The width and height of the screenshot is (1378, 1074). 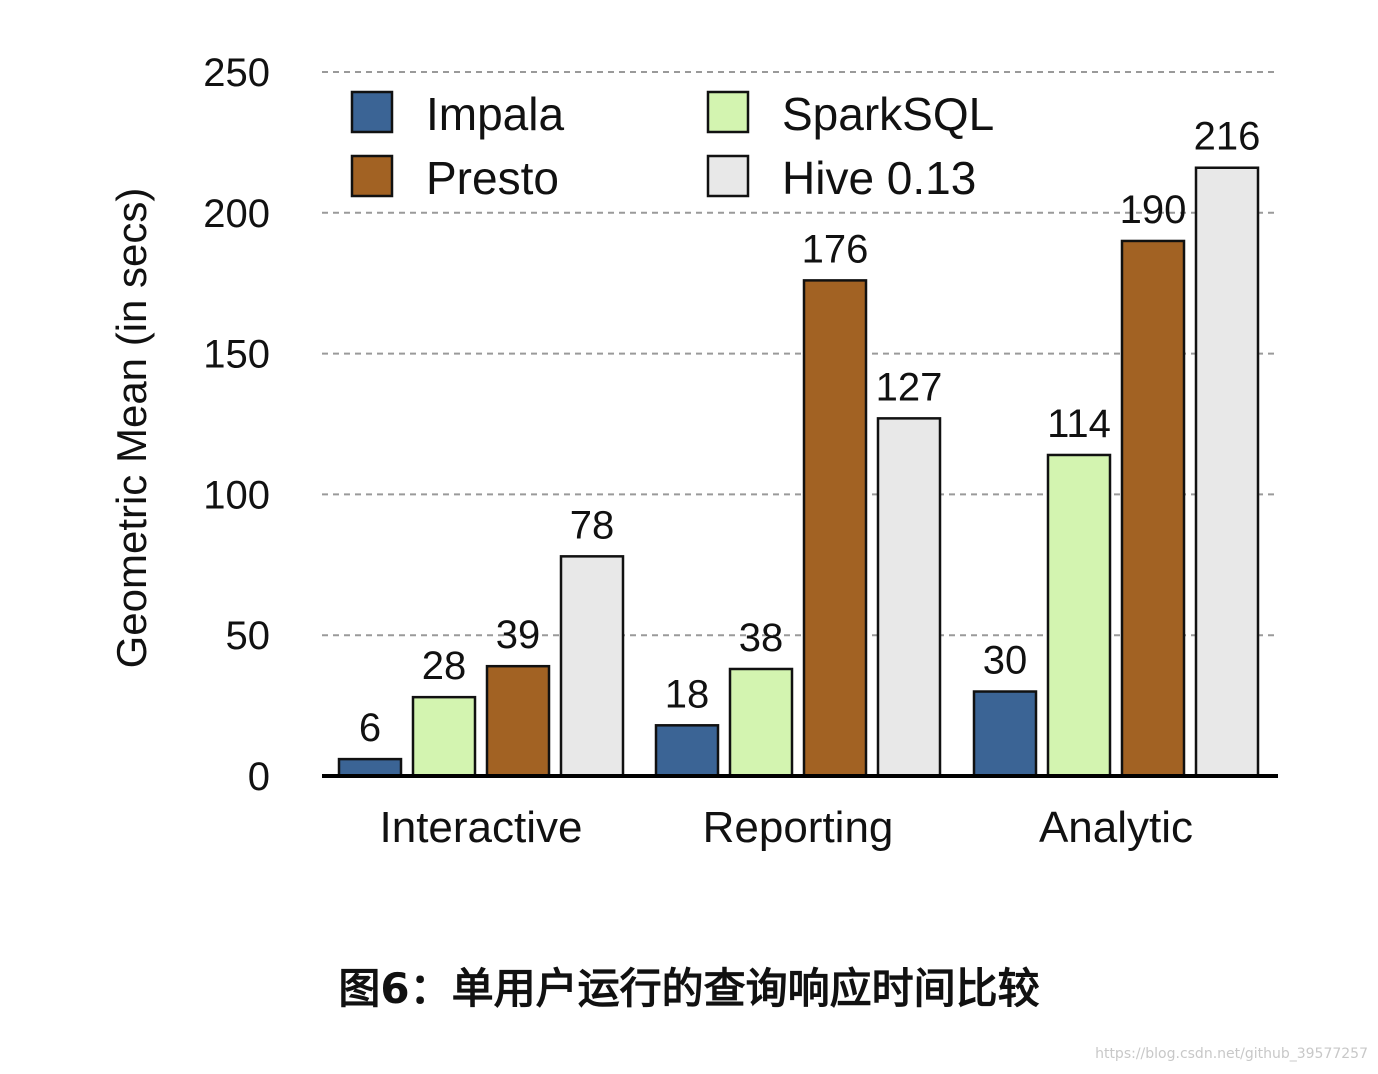 What do you see at coordinates (672, 146) in the screenshot?
I see `legend: Impala SparkSQL Presto Hive 0.13` at bounding box center [672, 146].